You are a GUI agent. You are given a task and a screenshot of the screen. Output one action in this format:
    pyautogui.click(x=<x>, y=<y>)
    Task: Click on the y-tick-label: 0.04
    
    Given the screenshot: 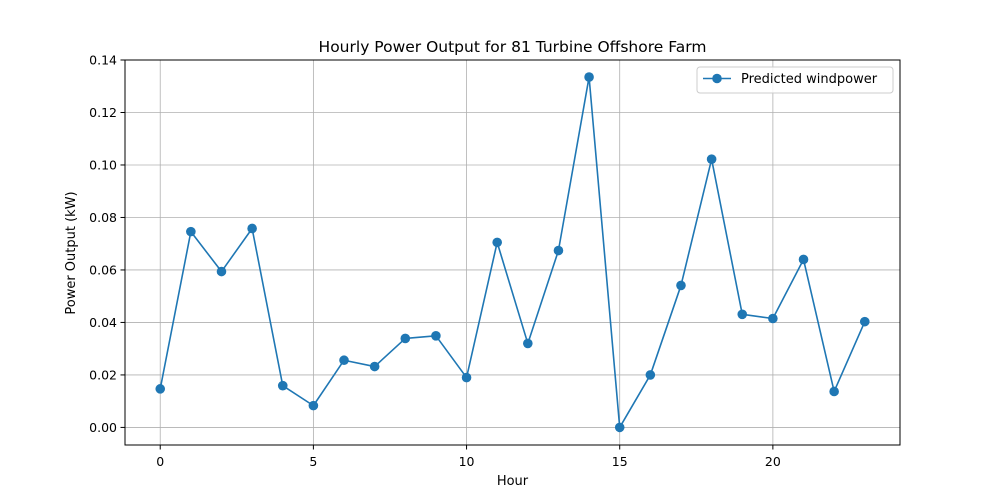 What is the action you would take?
    pyautogui.click(x=103, y=322)
    